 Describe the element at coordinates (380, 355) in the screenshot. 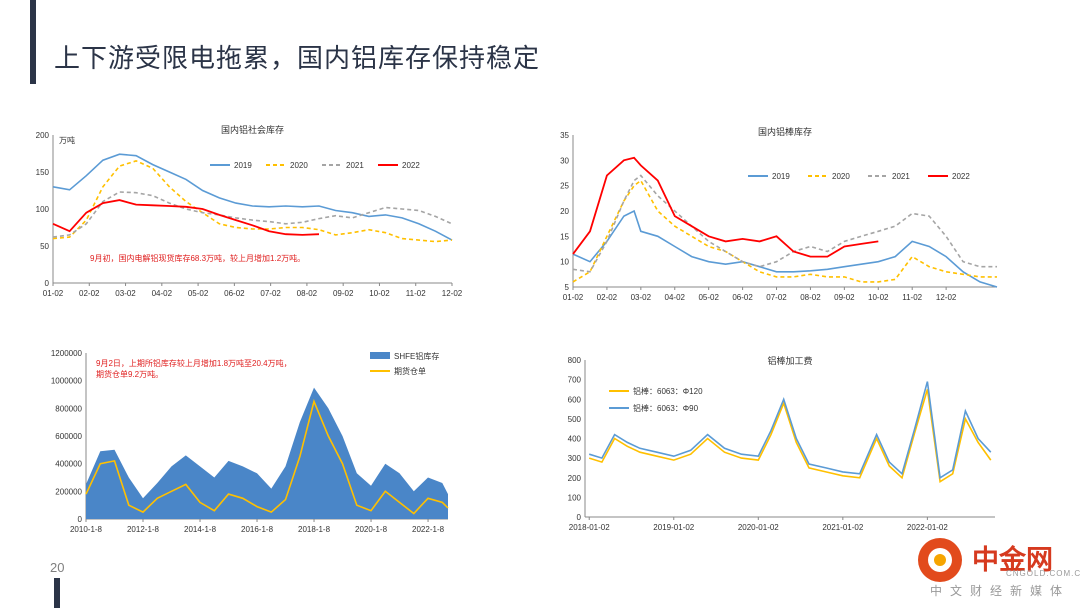

I see `legend-swatch` at that location.